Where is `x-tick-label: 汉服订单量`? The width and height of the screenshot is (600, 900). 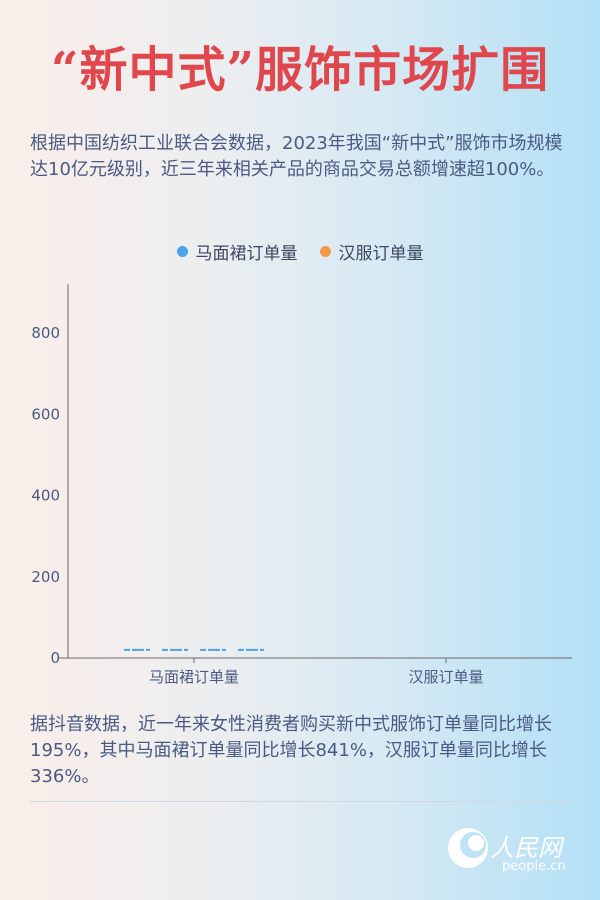
x-tick-label: 汉服订单量 is located at coordinates (445, 677).